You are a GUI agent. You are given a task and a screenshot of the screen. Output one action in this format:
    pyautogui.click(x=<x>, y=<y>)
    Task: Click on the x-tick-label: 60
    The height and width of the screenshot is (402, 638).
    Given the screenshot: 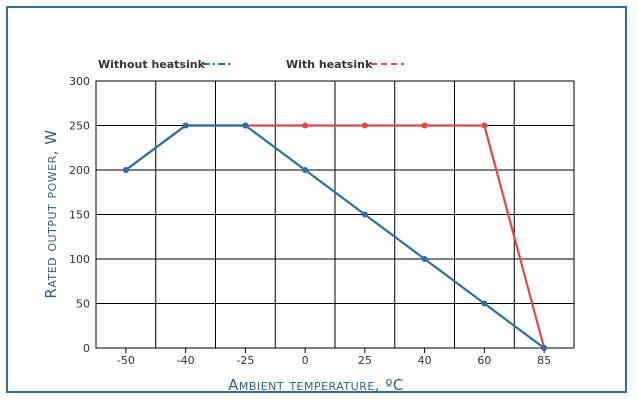 What is the action you would take?
    pyautogui.click(x=484, y=360)
    